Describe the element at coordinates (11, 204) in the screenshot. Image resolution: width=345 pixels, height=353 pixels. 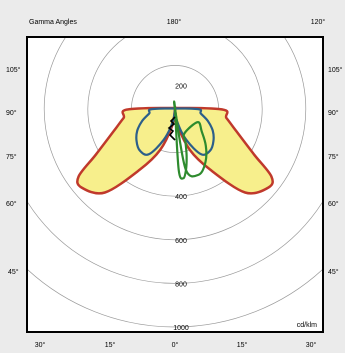
I see `angle-label-left-60: 60°` at that location.